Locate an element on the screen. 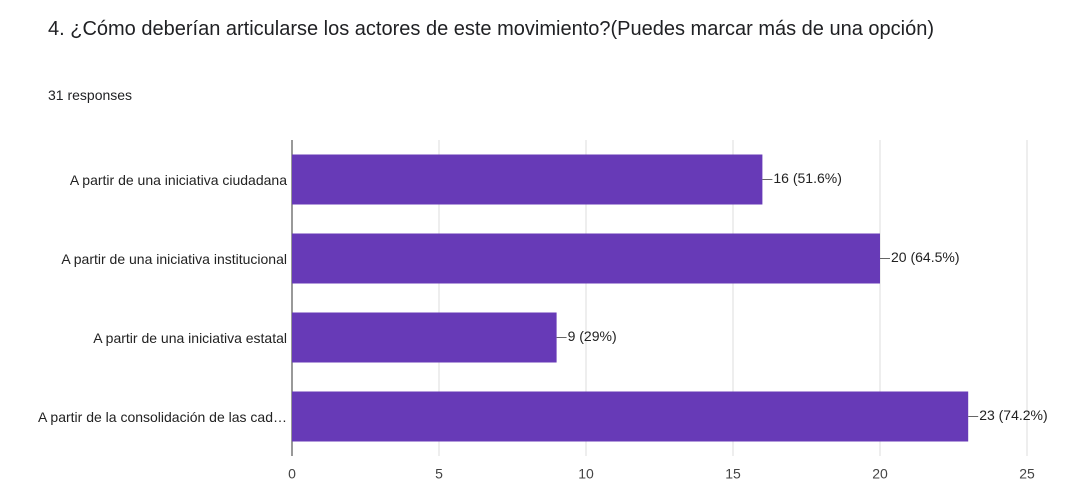  category-label: A partir de una iniciativa estatal is located at coordinates (190, 337).